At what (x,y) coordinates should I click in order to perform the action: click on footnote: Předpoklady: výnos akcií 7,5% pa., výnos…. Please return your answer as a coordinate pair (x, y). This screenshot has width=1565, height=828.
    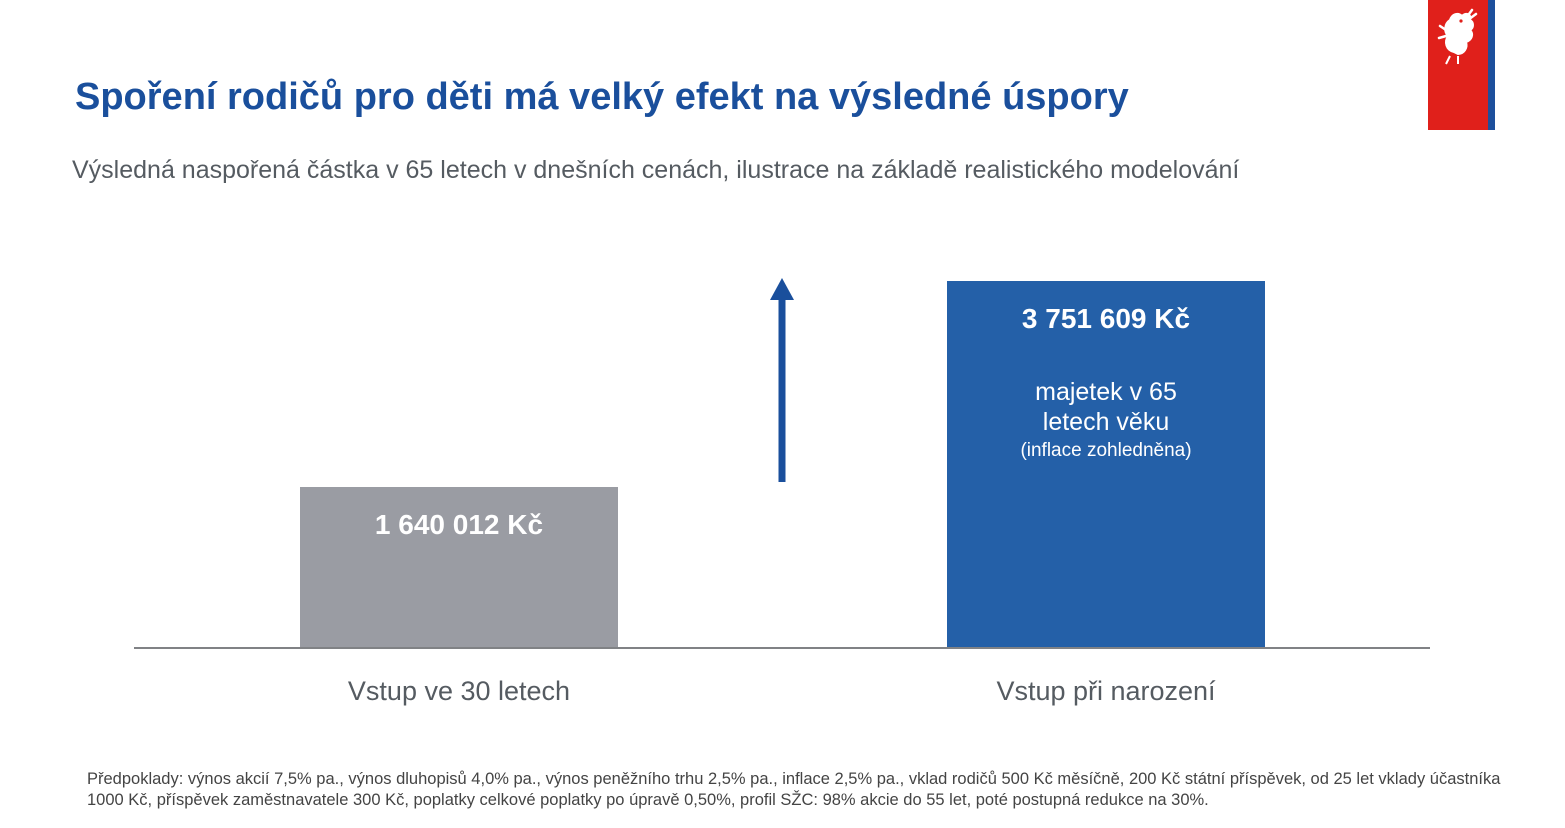
    Looking at the image, I should click on (794, 789).